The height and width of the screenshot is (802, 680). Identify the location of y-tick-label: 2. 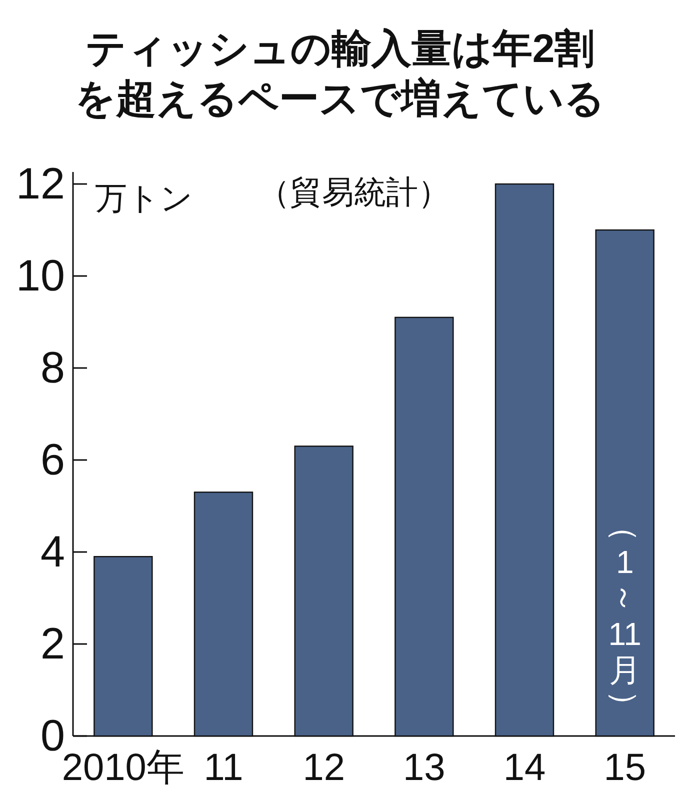
(52, 644).